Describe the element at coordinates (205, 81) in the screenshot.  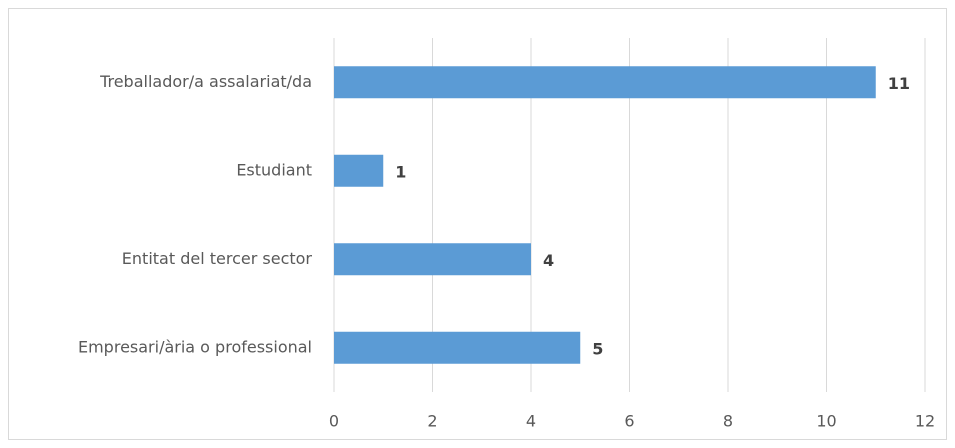
I see `y-tick-label: Treballador/a assalariat/da` at that location.